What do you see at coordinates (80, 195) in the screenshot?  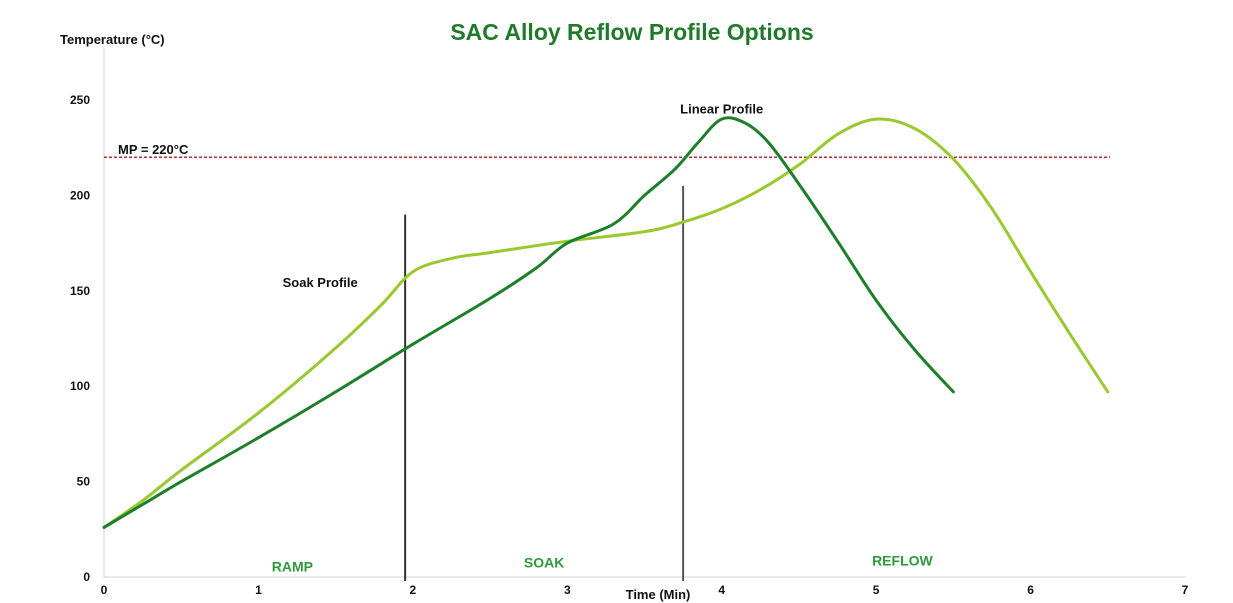 I see `y-tick-label: 200` at bounding box center [80, 195].